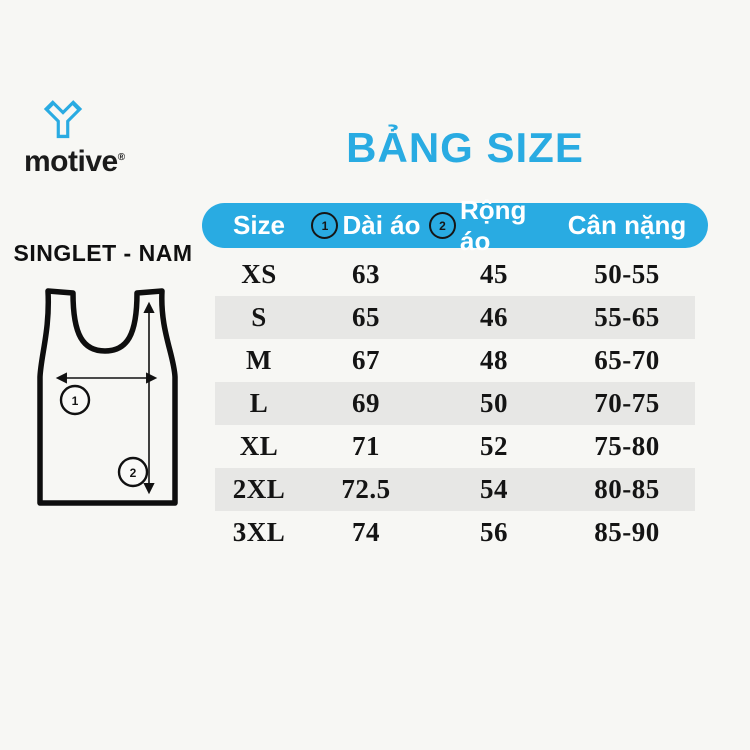 This screenshot has width=750, height=750. I want to click on marker-1-badge: 1, so click(325, 225).